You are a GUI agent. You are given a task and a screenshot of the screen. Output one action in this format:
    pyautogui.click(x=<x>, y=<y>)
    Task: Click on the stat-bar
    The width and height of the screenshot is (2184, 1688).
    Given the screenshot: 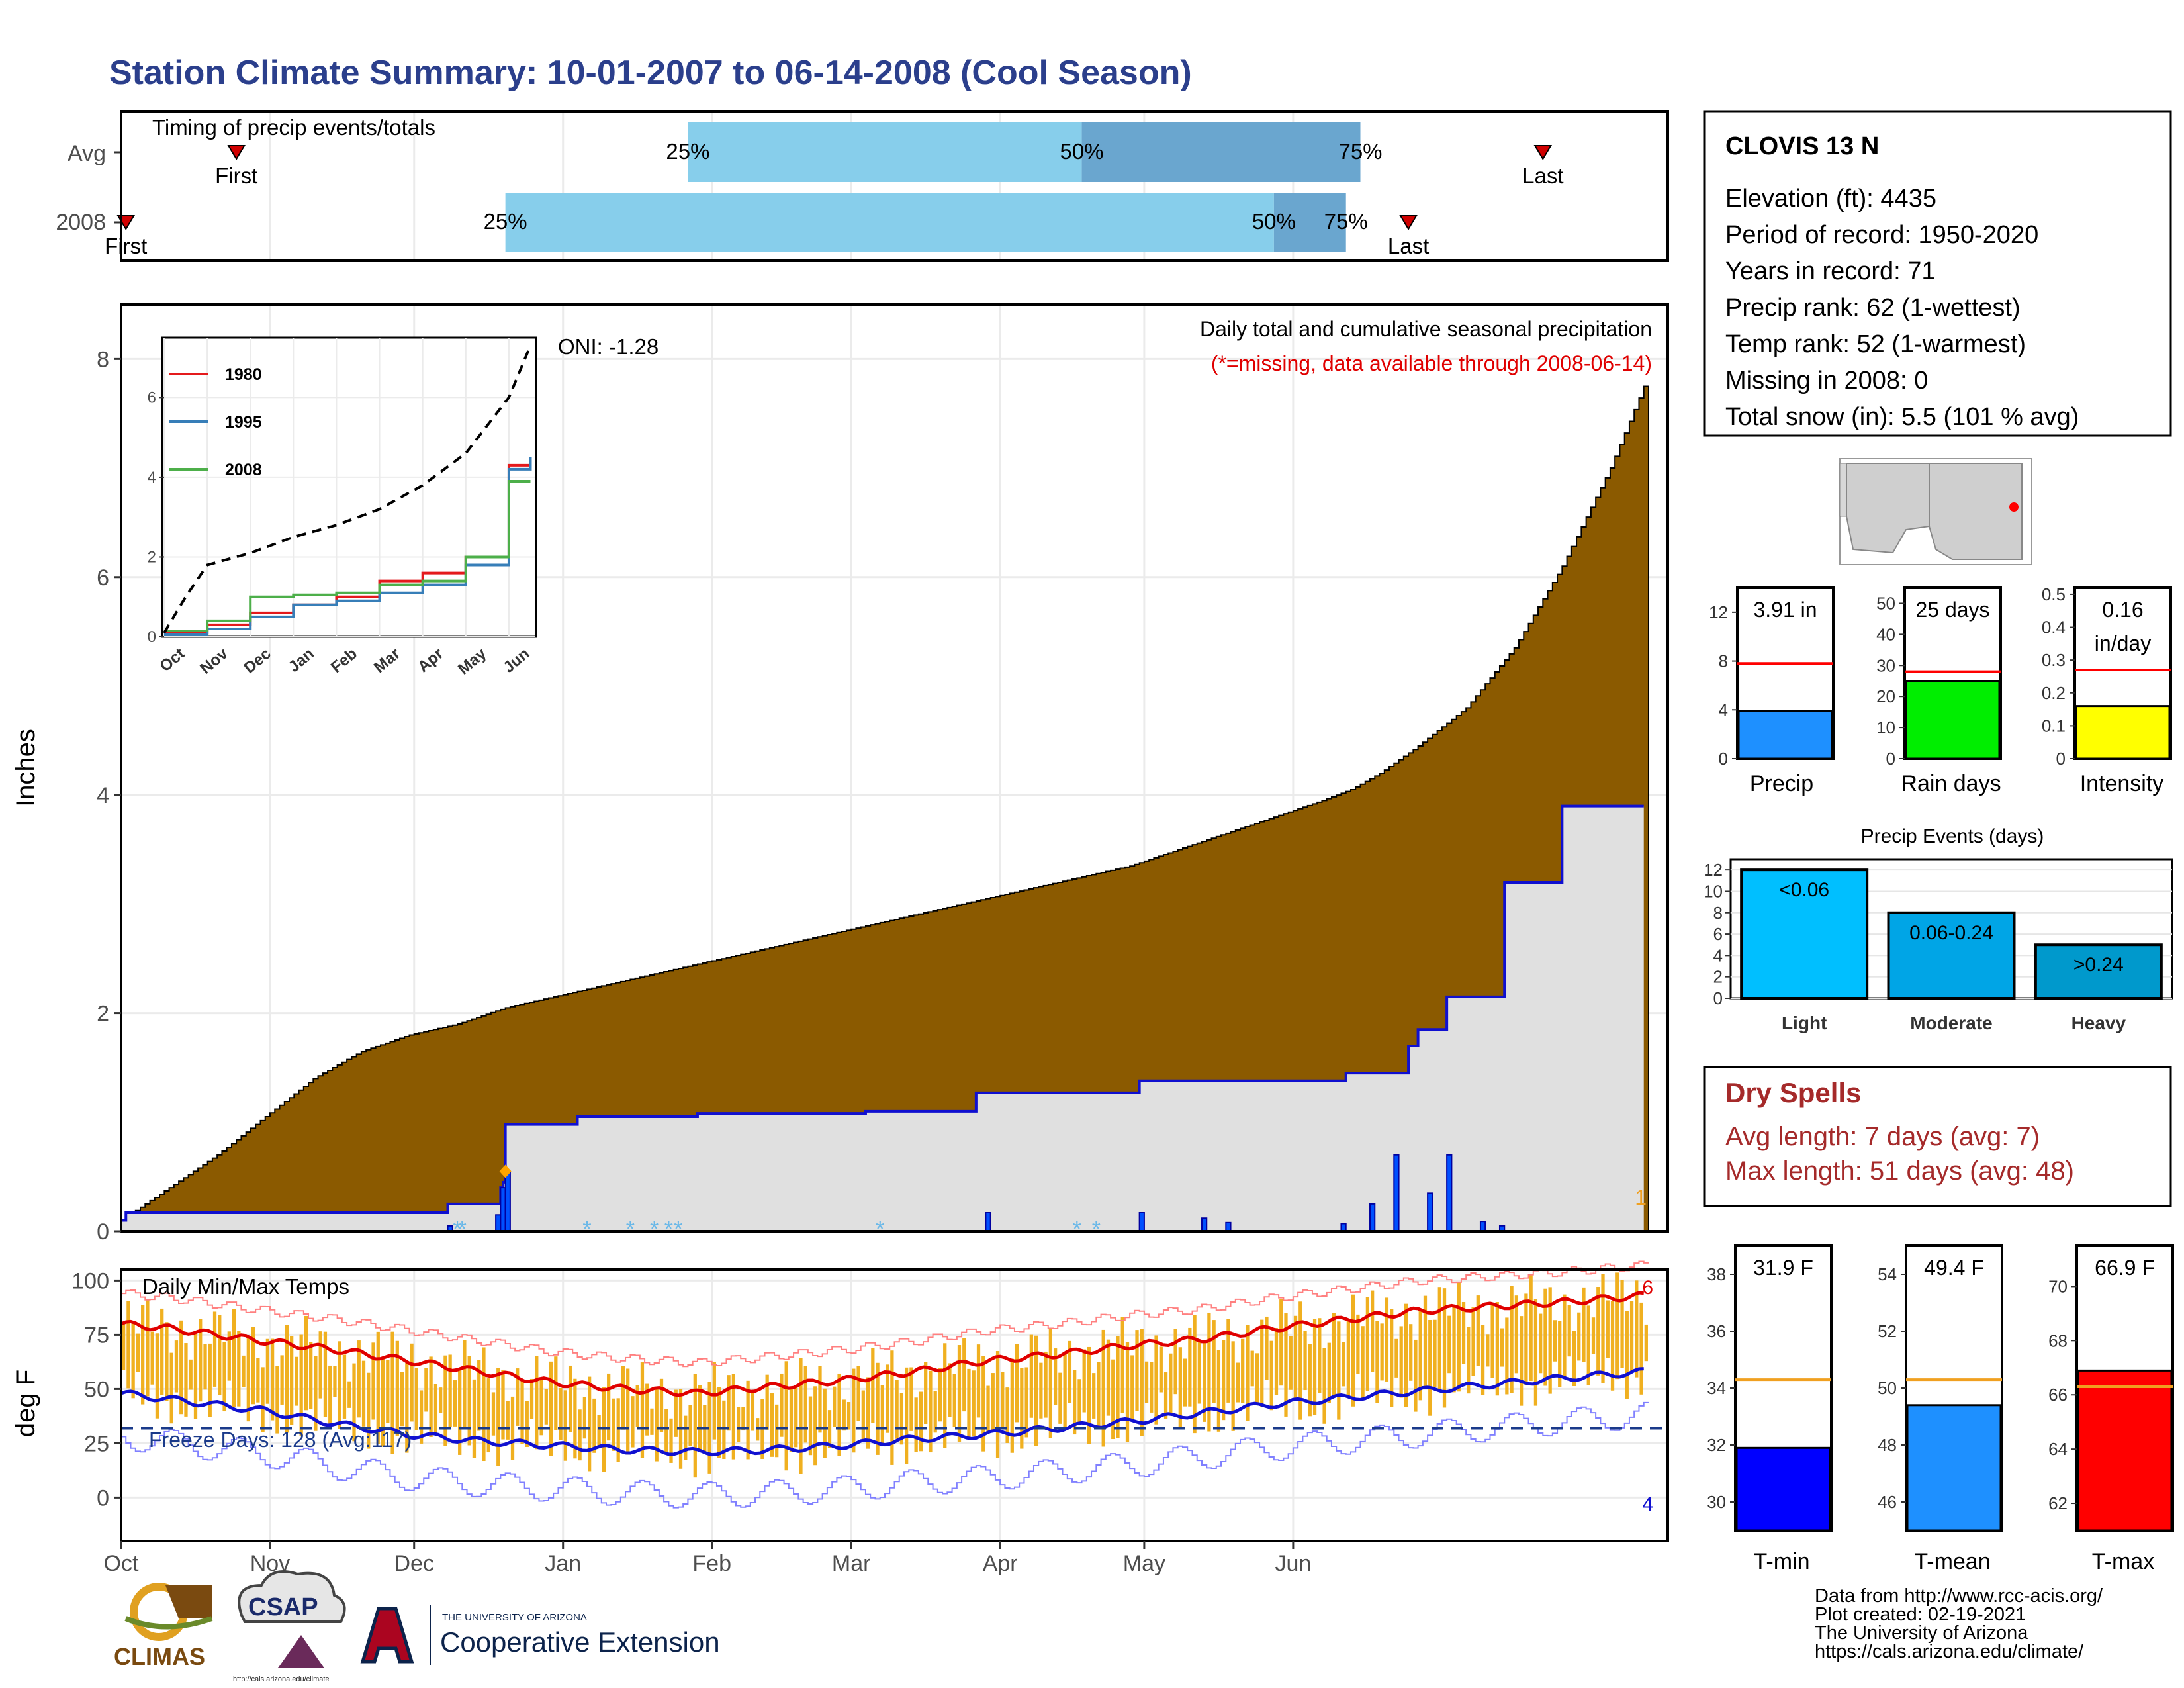 What is the action you would take?
    pyautogui.click(x=2123, y=732)
    